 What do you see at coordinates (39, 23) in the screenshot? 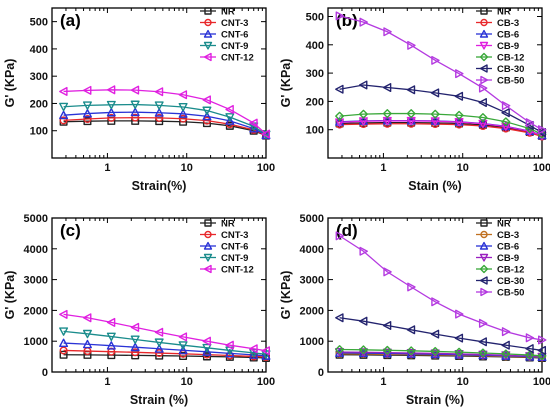
I see `y-tick-label: 500` at bounding box center [39, 23].